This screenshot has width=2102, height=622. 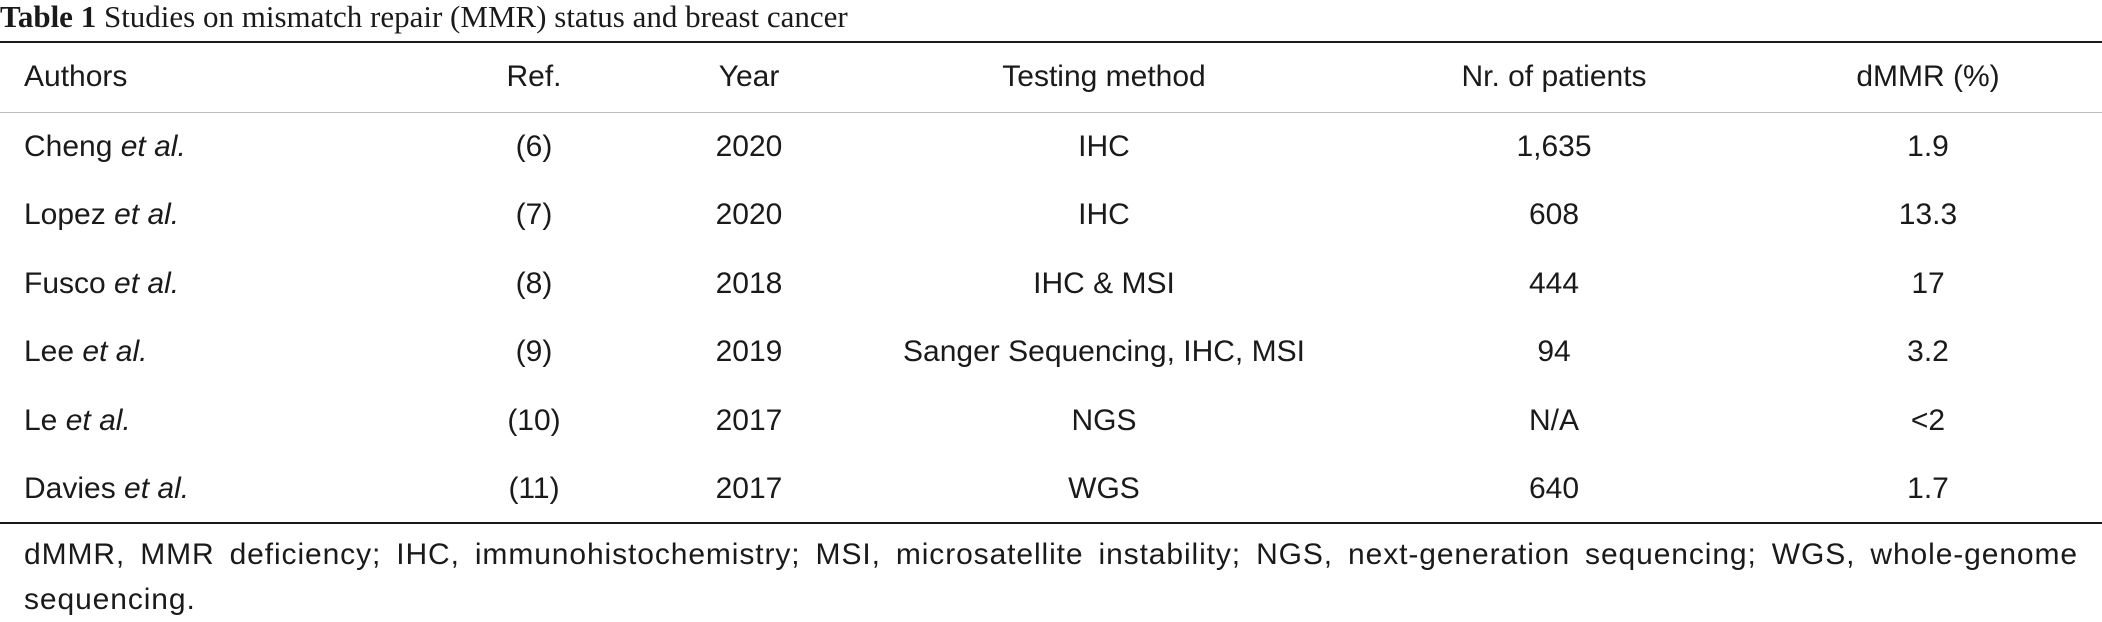 What do you see at coordinates (1928, 215) in the screenshot?
I see `cell-dmmr: 13.3` at bounding box center [1928, 215].